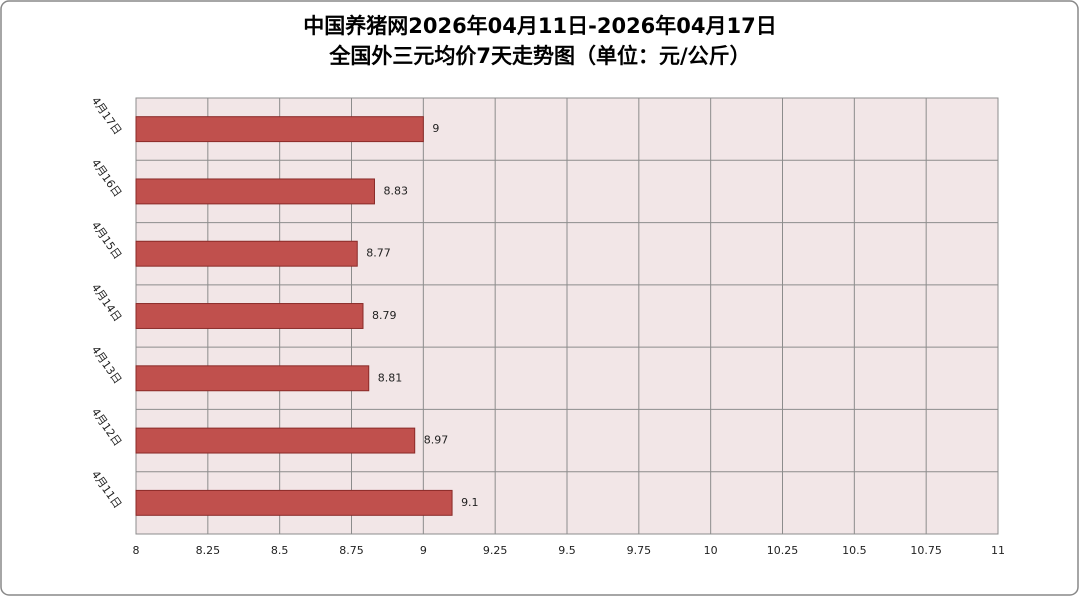 The image size is (1080, 601). I want to click on data-label: 9, so click(435, 128).